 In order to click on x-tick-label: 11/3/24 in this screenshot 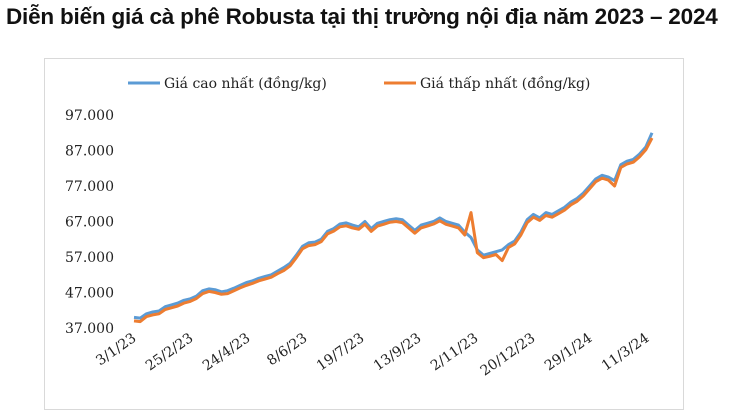, I will do `click(625, 352)`.